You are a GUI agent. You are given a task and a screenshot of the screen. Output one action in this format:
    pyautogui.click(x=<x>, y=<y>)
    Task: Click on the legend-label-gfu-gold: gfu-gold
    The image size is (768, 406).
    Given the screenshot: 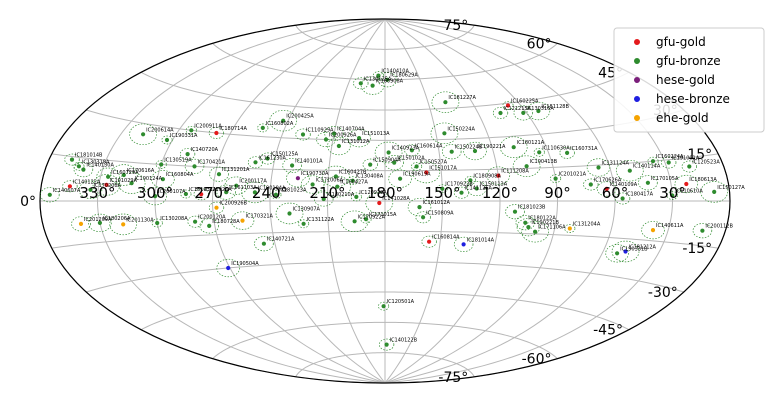 What is the action you would take?
    pyautogui.click(x=681, y=42)
    